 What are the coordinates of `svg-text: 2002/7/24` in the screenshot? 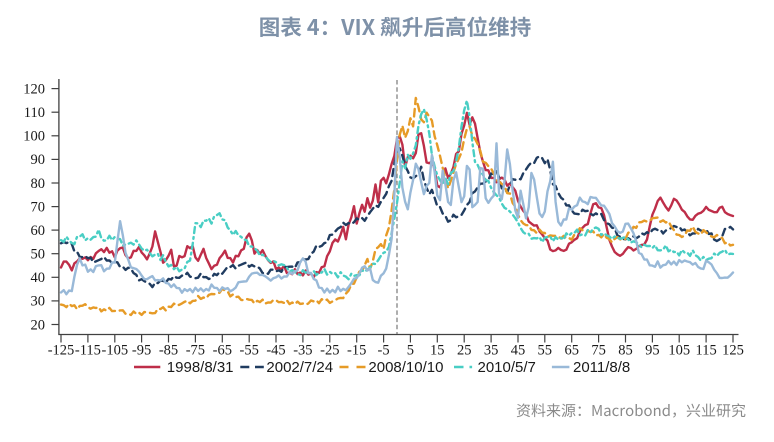 It's located at (299, 367).